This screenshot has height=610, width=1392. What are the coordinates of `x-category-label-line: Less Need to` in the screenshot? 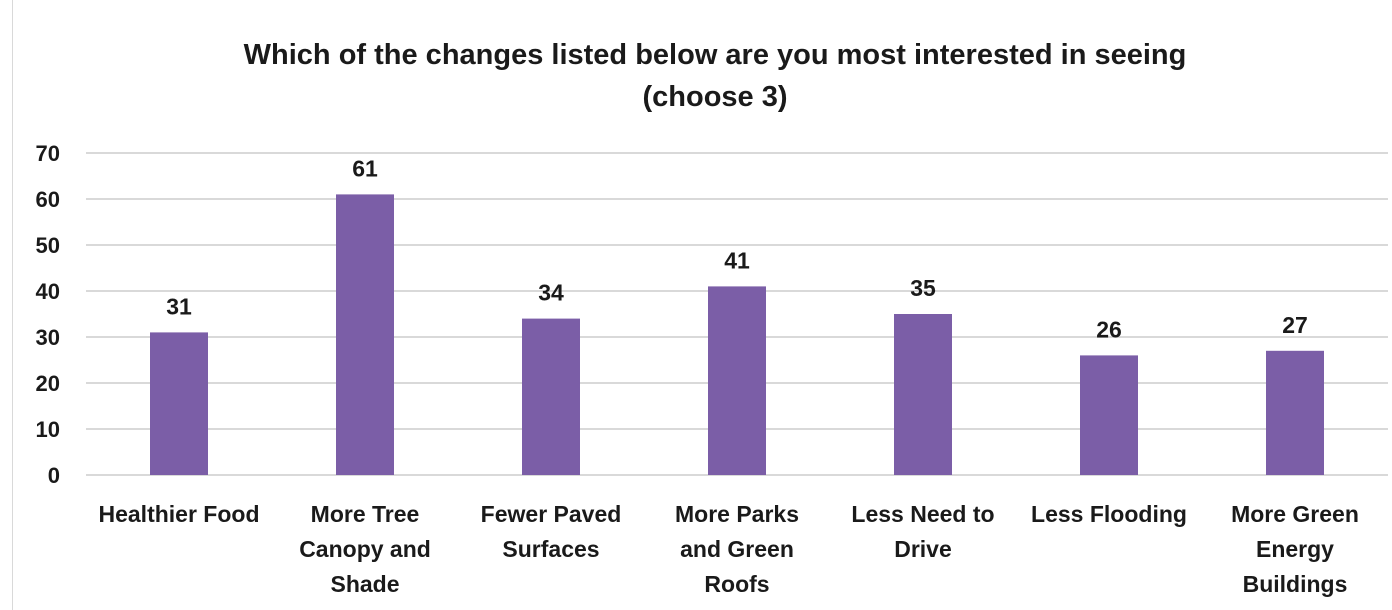 It's located at (922, 514).